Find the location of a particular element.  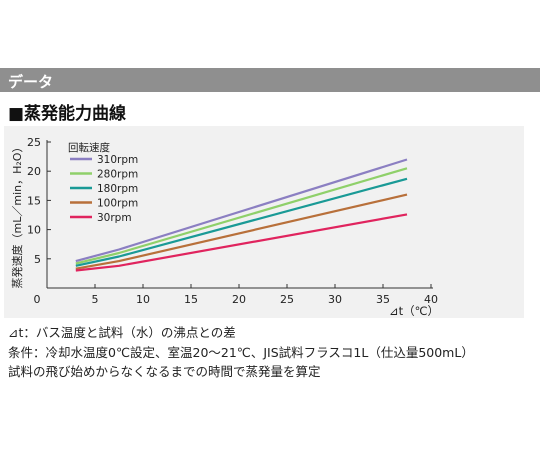

header-bar: データ is located at coordinates (270, 80).